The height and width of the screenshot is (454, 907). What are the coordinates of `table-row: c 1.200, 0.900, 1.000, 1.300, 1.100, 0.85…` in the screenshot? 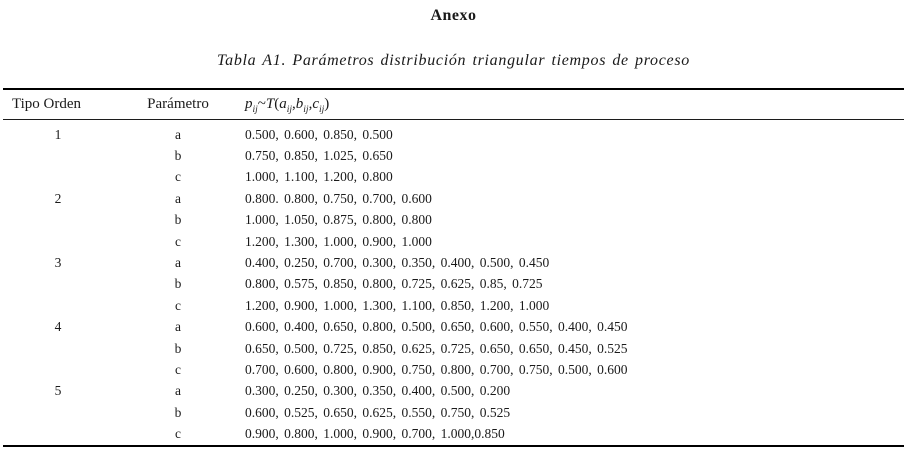 It's located at (453, 305).